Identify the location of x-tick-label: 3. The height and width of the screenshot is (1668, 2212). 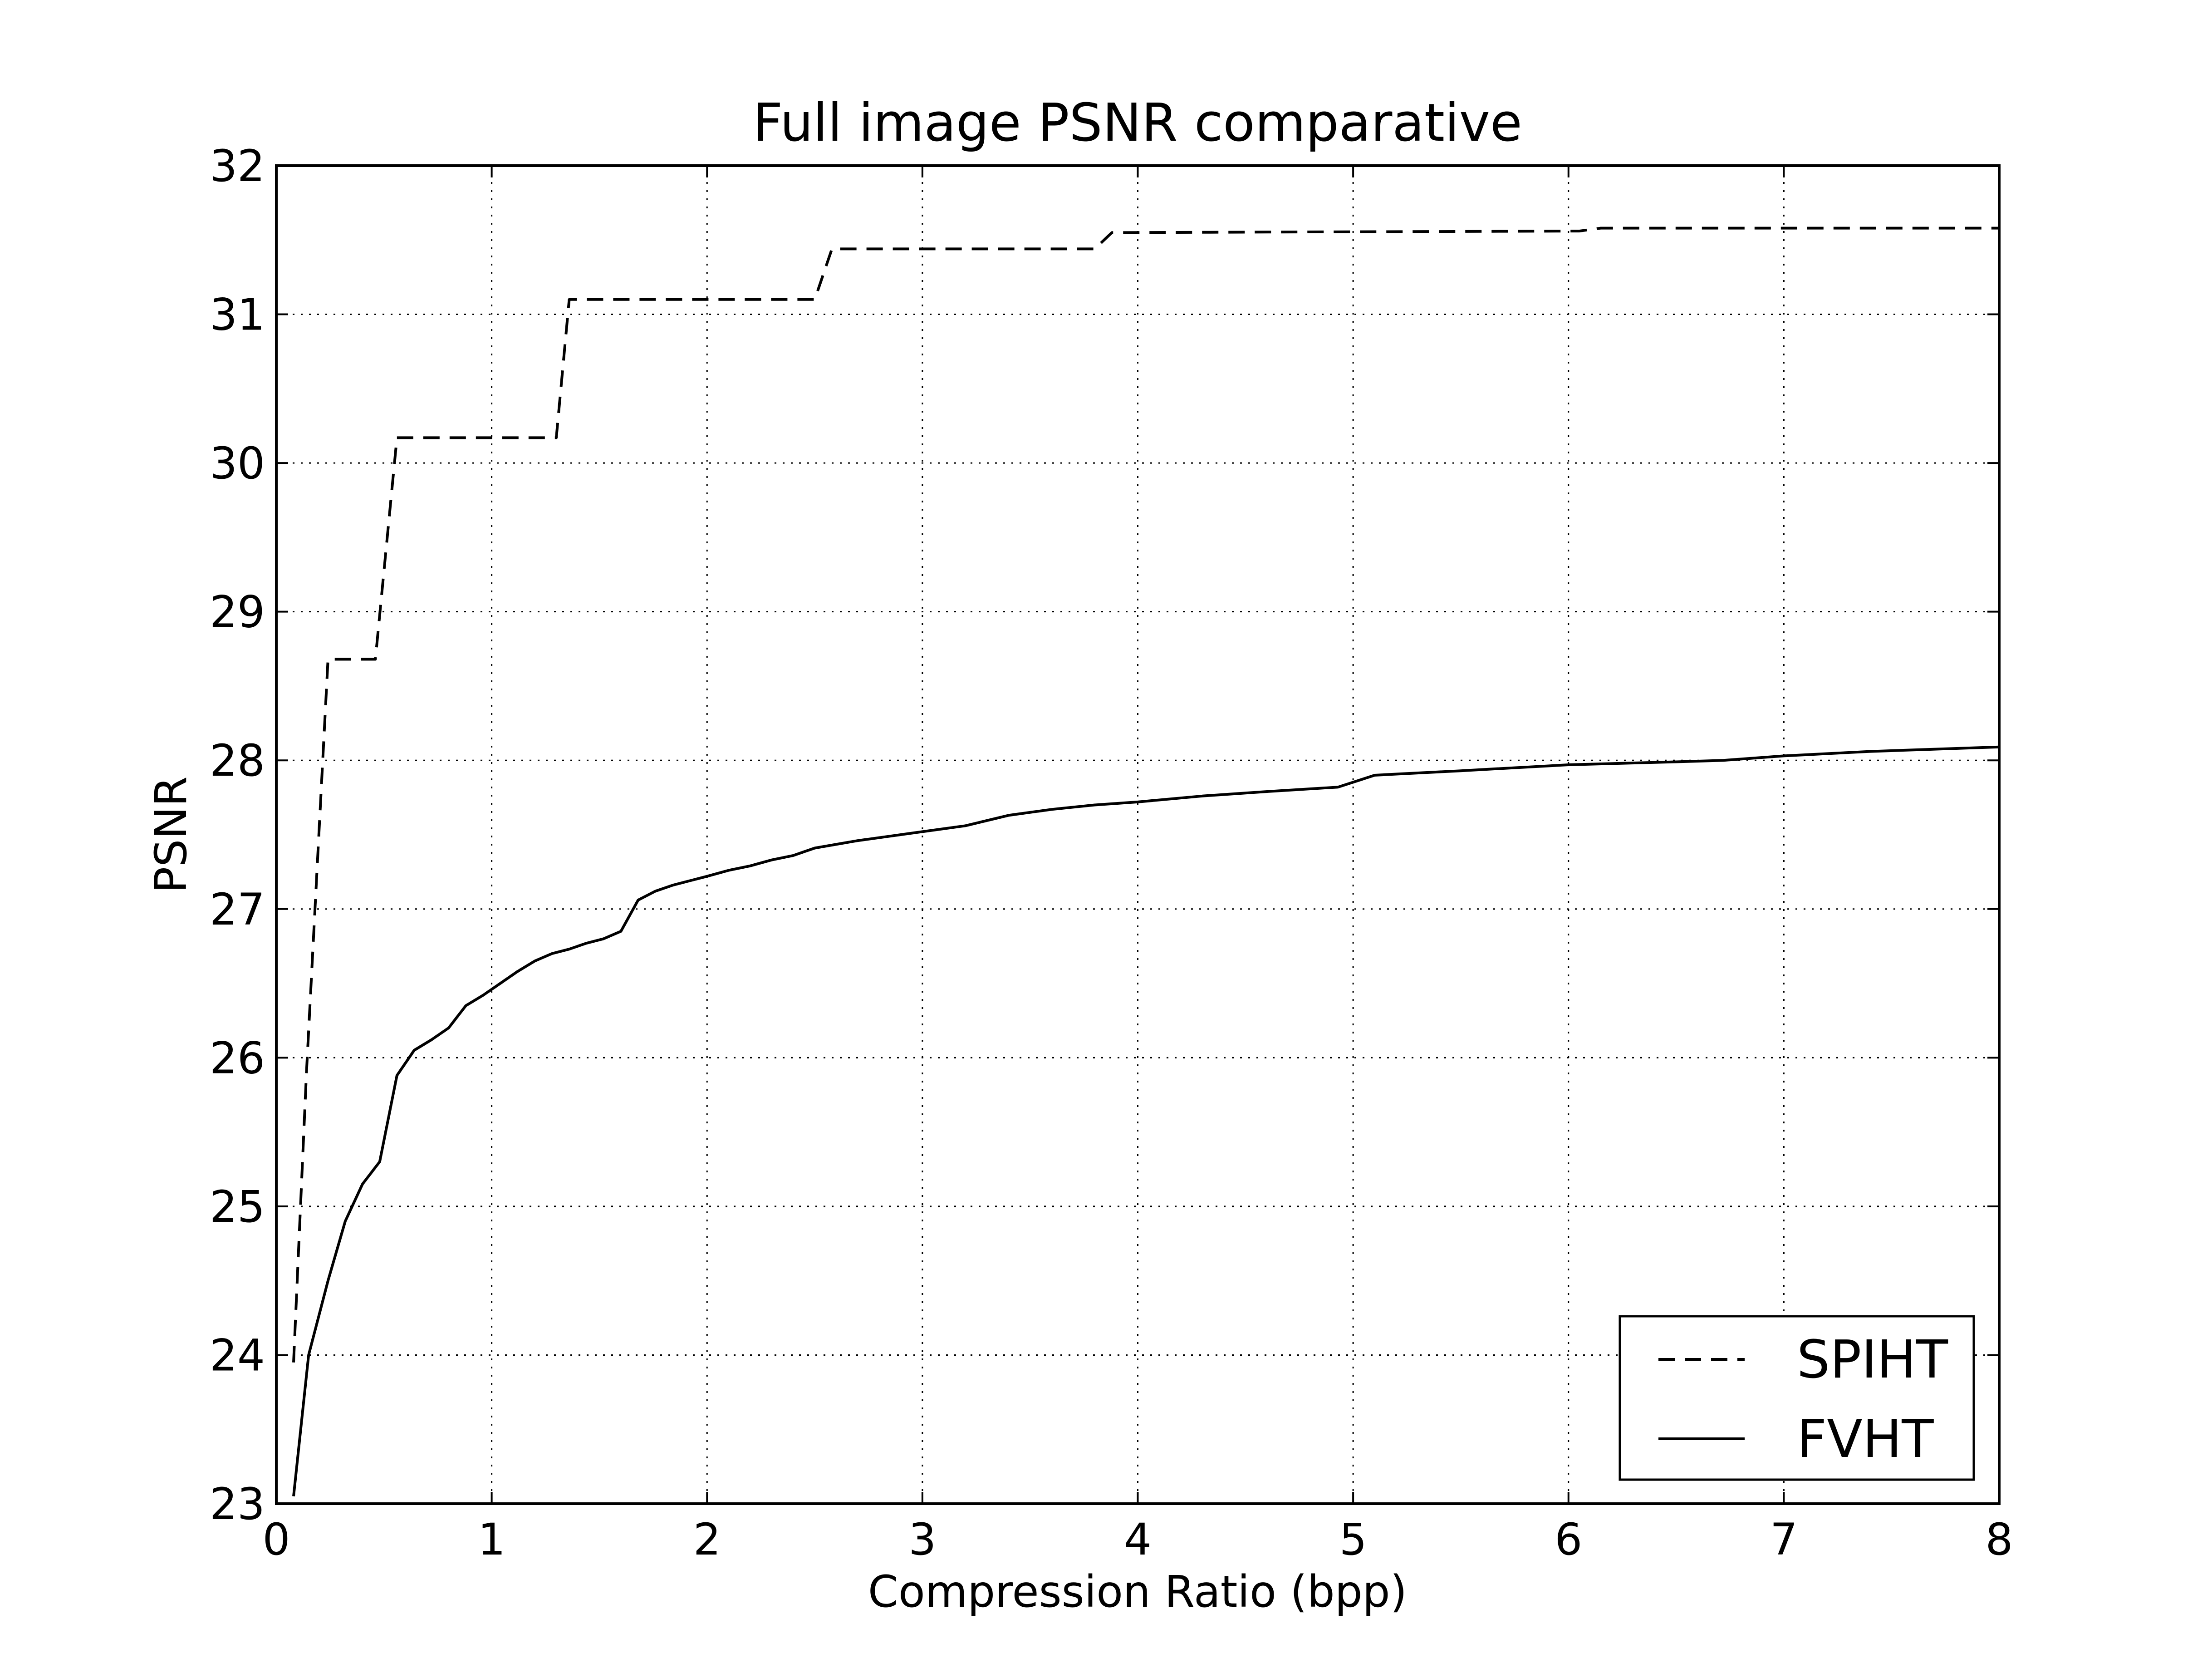
(922, 1539).